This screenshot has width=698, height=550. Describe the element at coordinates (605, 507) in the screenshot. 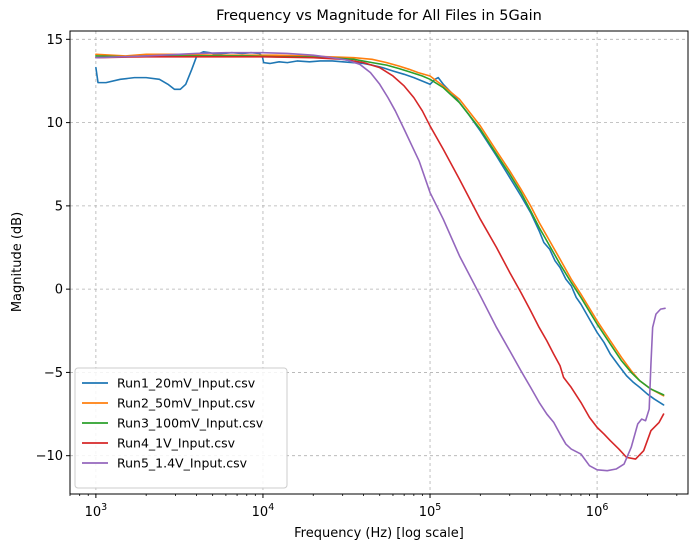

I see `x-tick-exponent: 6` at that location.